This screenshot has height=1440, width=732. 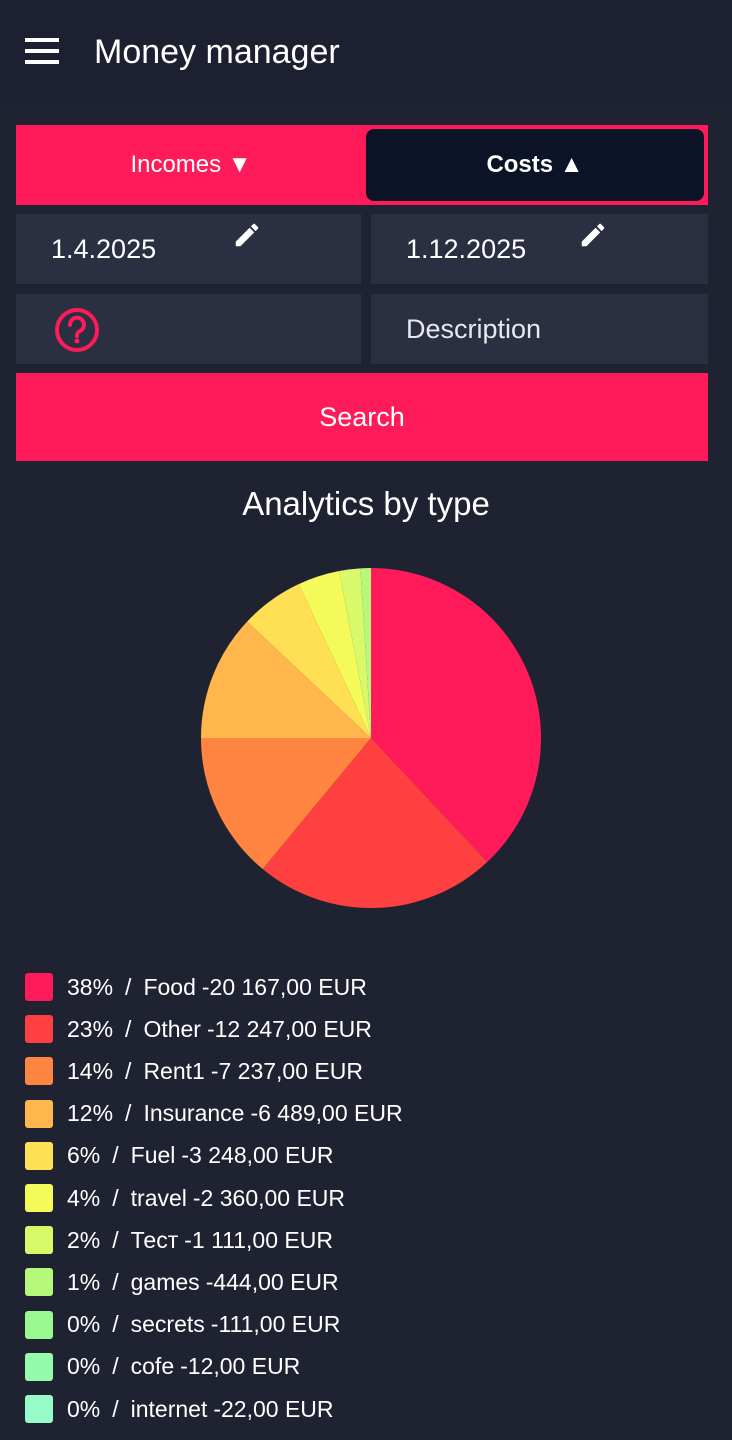 What do you see at coordinates (362, 165) in the screenshot?
I see `type-tabs: Incomes ▼ Costs ▲` at bounding box center [362, 165].